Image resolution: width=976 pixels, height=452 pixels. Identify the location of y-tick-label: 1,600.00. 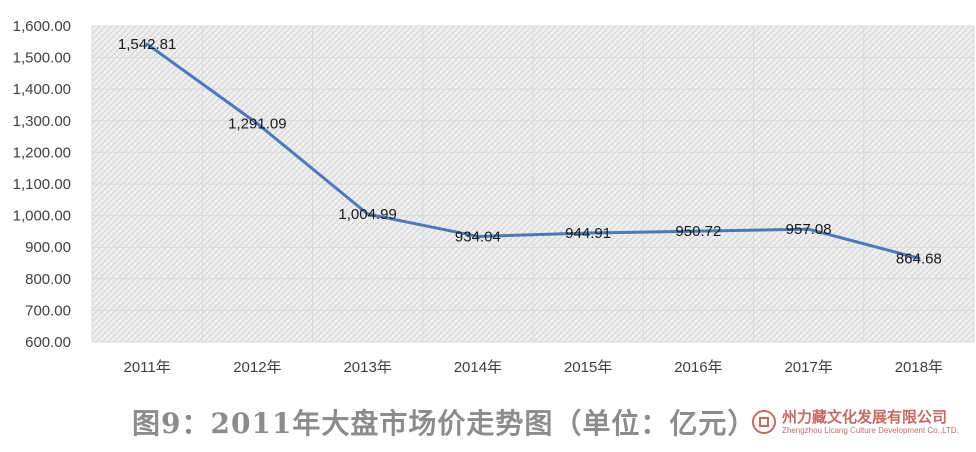
(42, 26).